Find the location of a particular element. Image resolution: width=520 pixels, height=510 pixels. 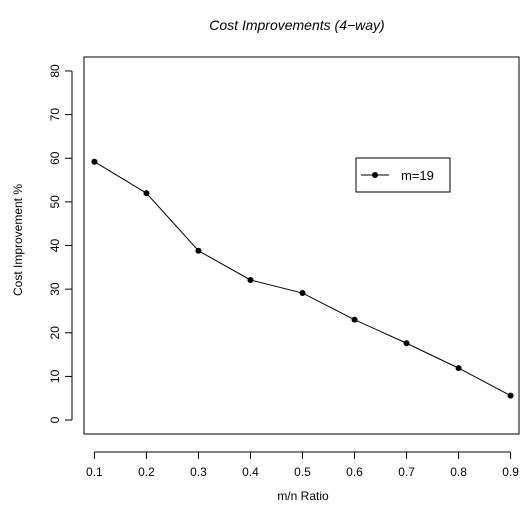

legend-label: m=19 is located at coordinates (417, 175).